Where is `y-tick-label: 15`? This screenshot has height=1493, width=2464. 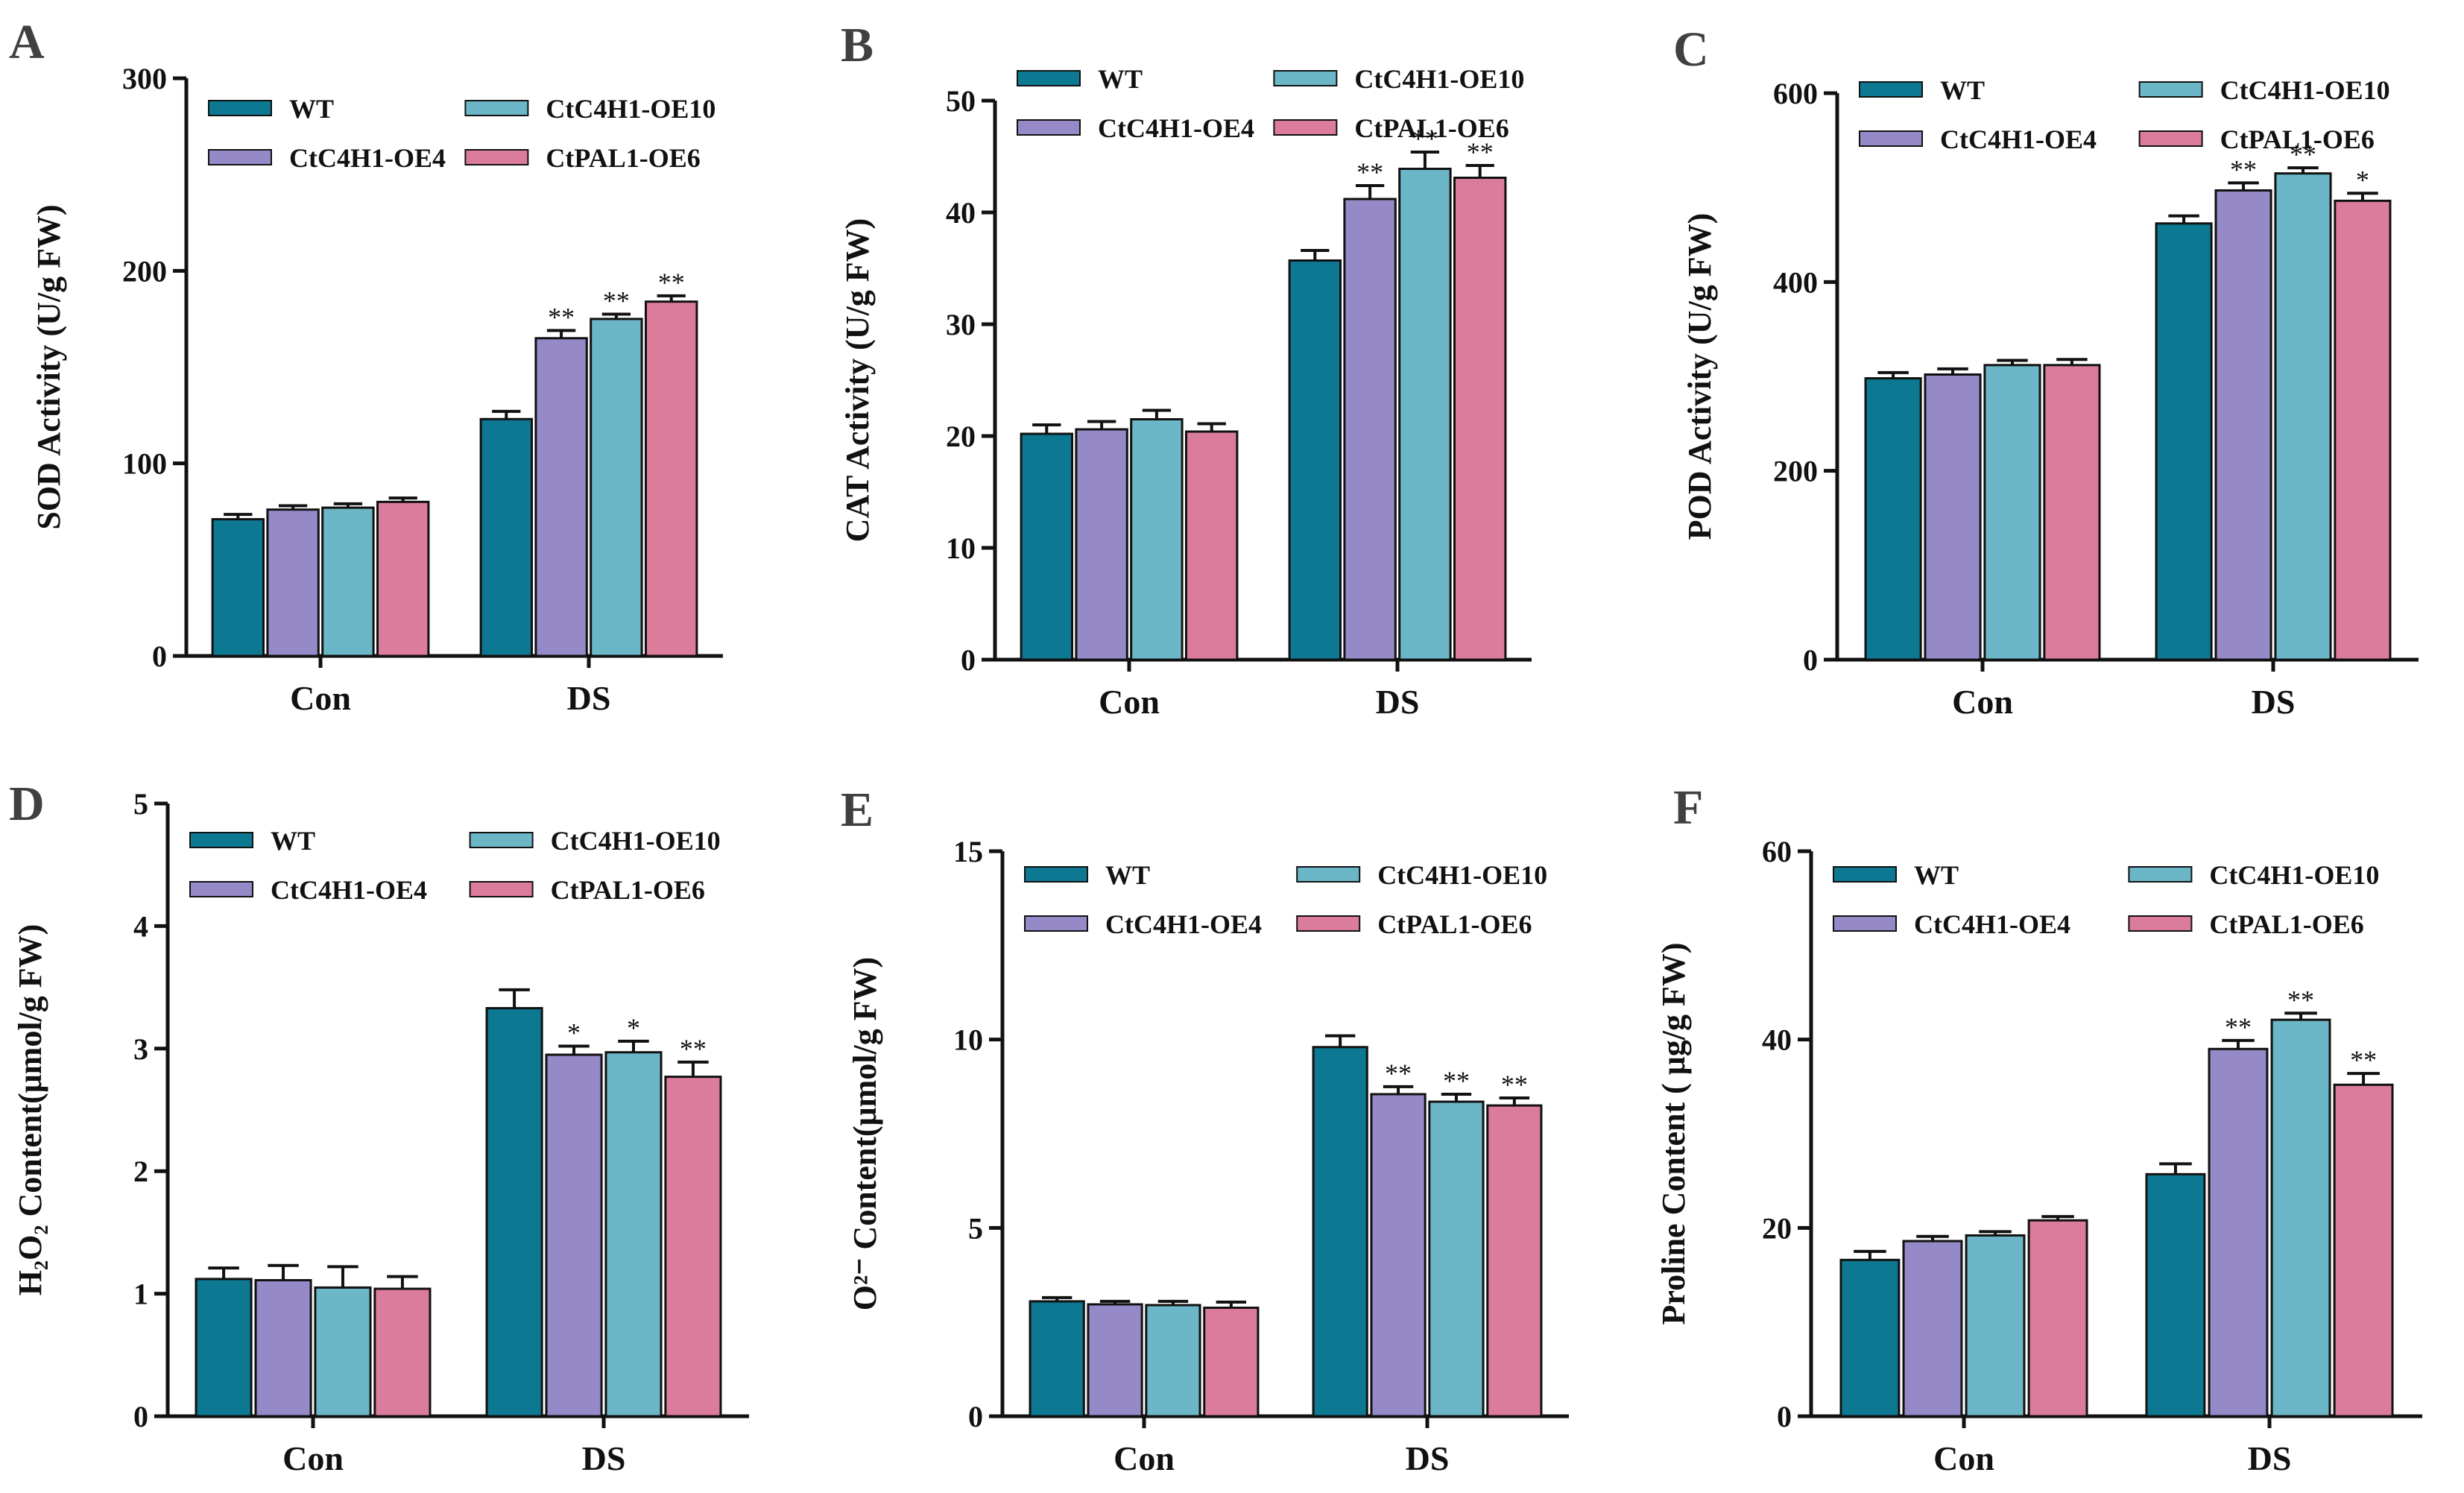 y-tick-label: 15 is located at coordinates (968, 852).